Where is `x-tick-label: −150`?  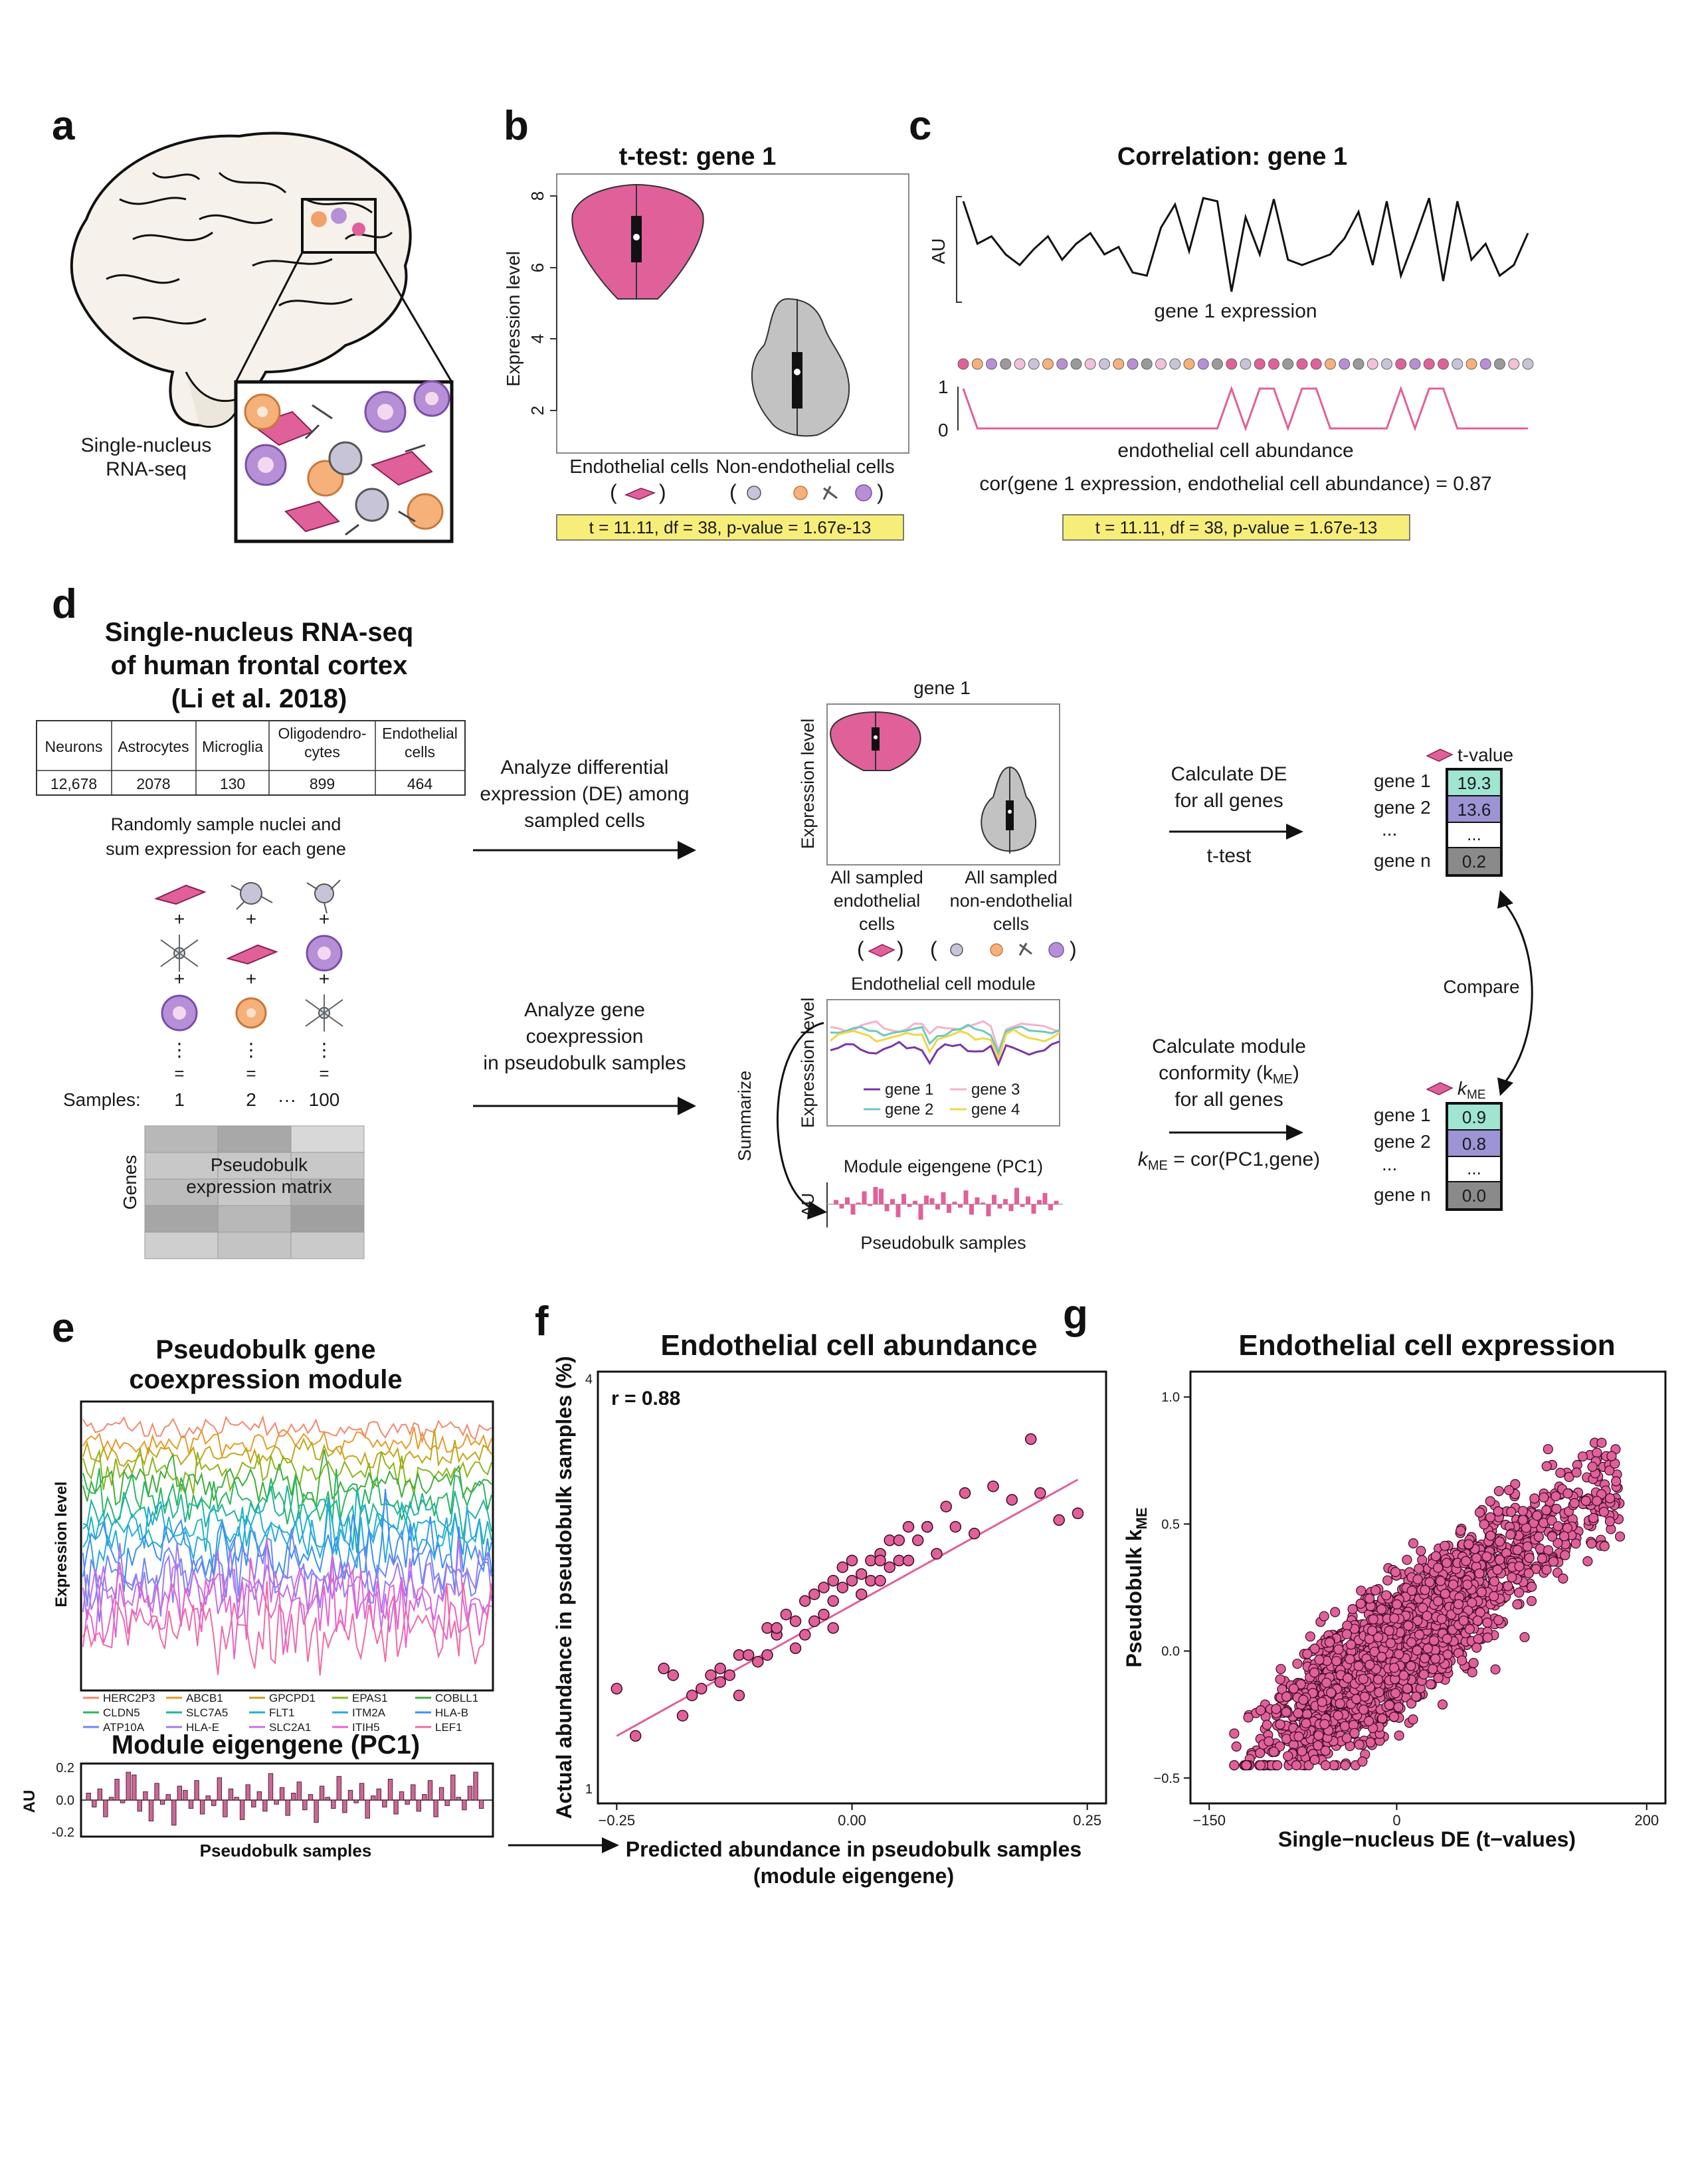
x-tick-label: −150 is located at coordinates (1209, 1820).